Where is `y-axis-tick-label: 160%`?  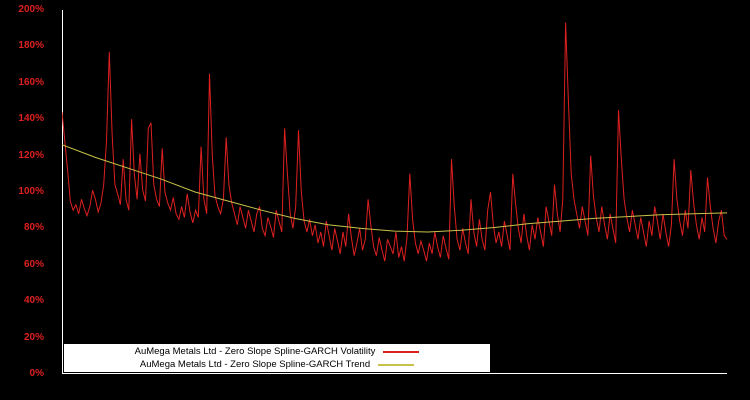
y-axis-tick-label: 160% is located at coordinates (31, 82).